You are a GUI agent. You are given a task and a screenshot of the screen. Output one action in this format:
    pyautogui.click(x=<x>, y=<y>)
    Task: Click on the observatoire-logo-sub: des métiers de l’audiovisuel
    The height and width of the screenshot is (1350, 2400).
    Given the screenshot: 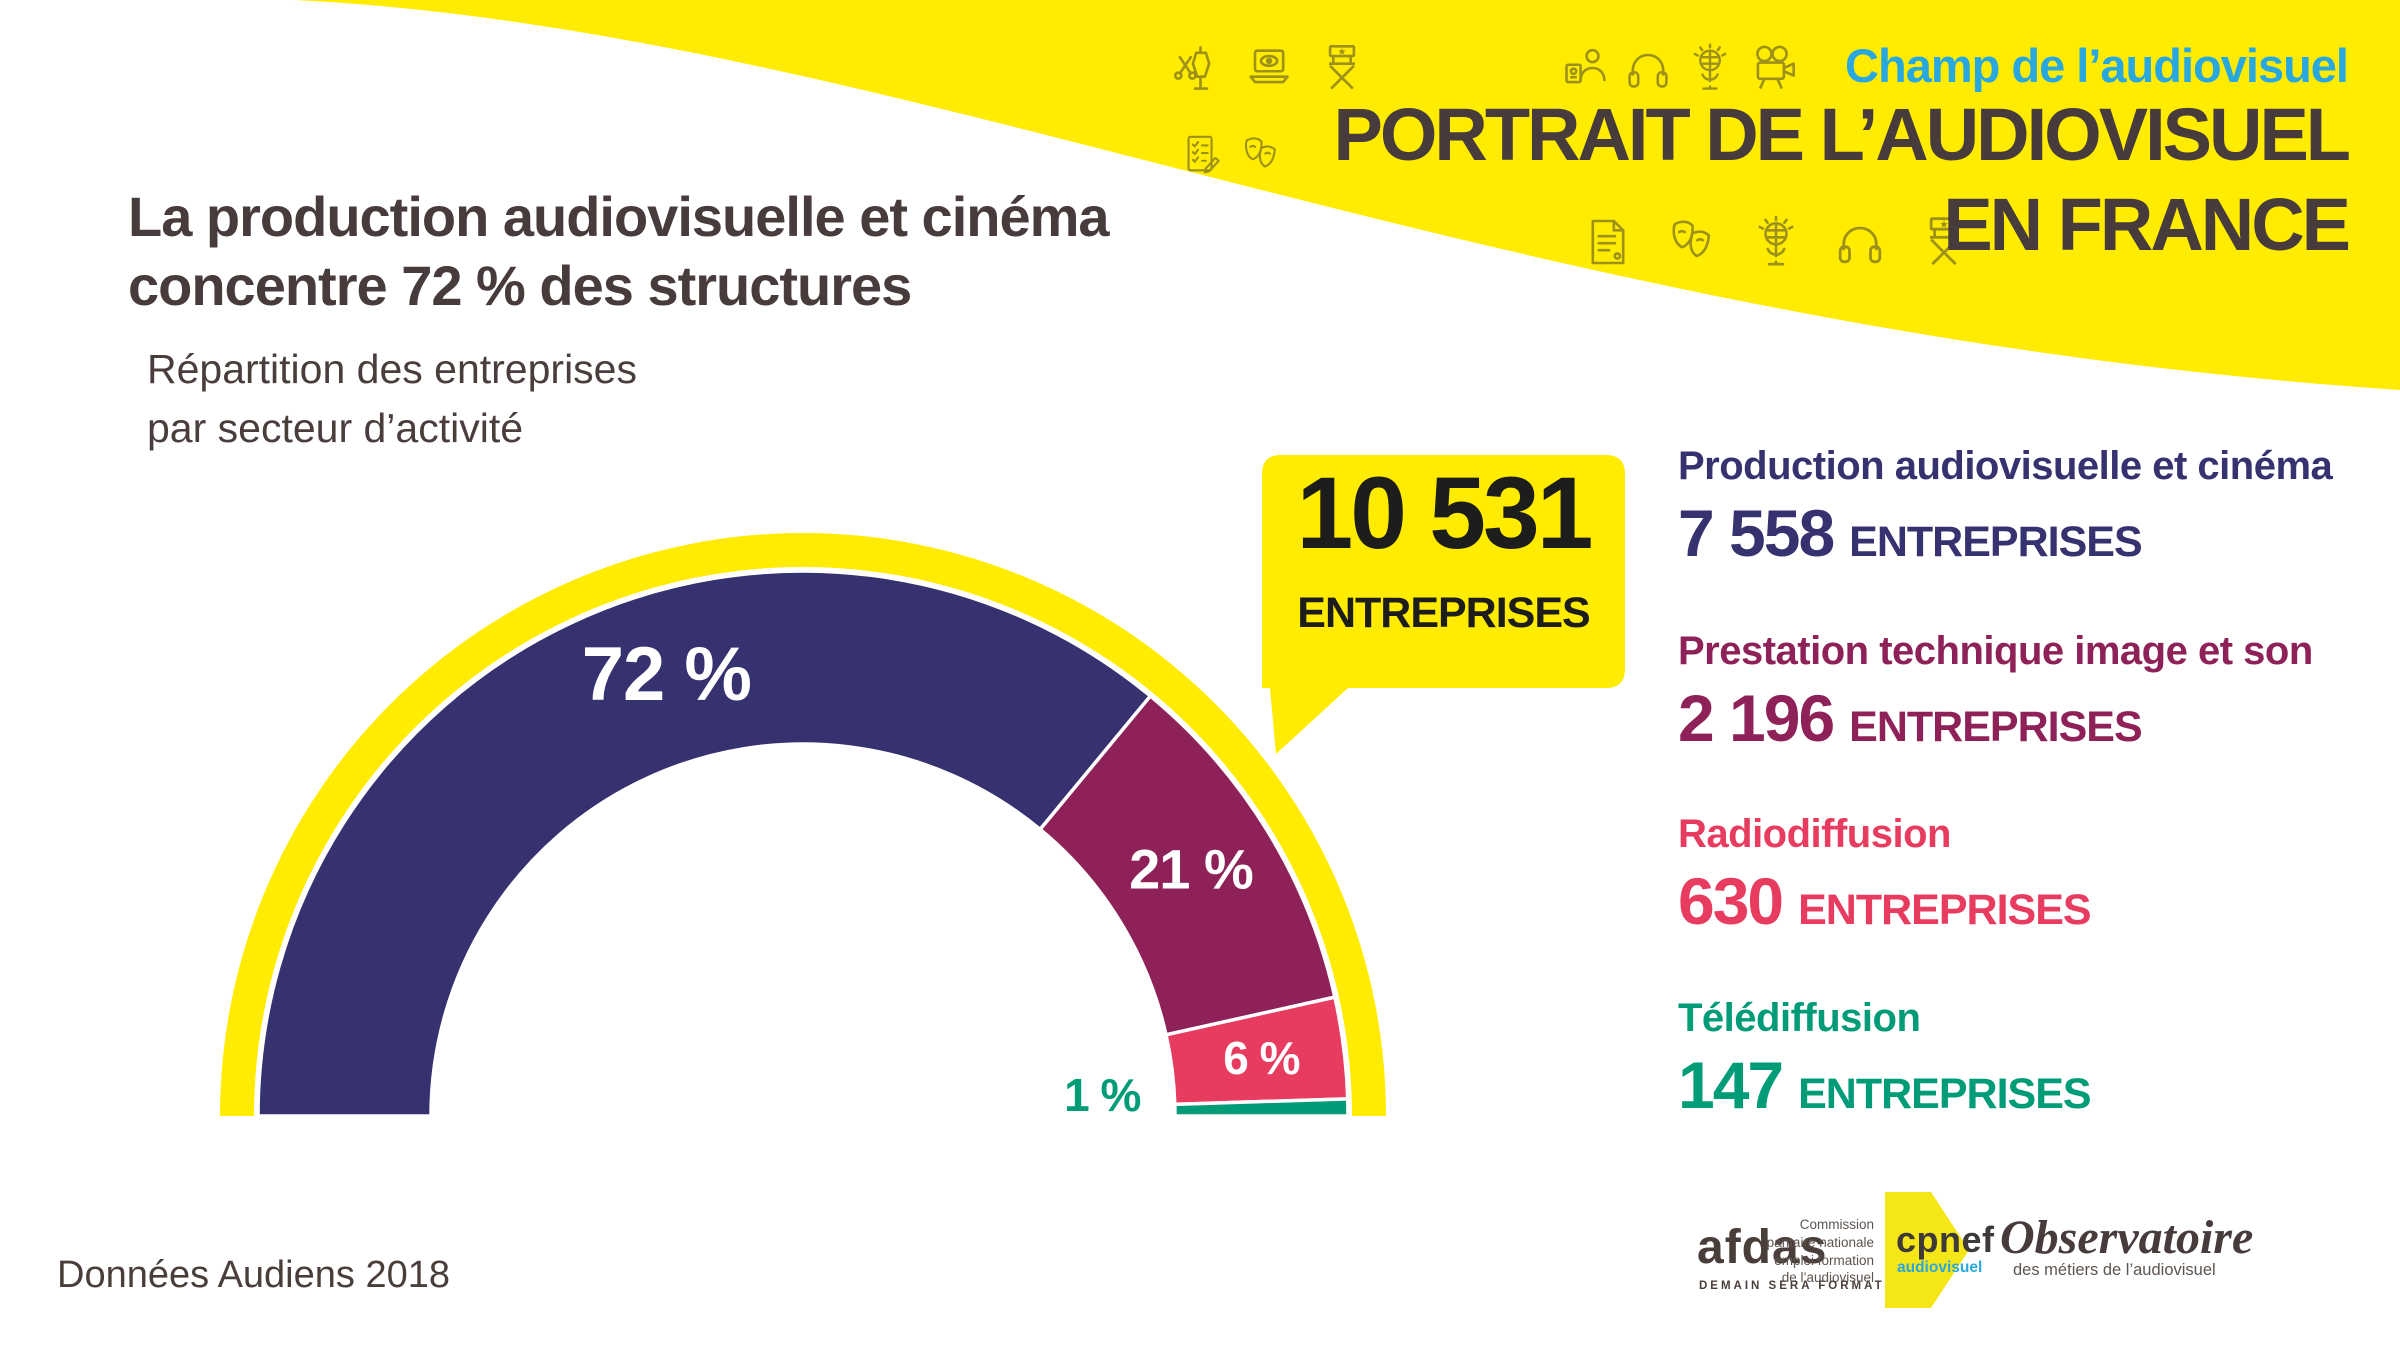 What is the action you would take?
    pyautogui.click(x=2114, y=1270)
    